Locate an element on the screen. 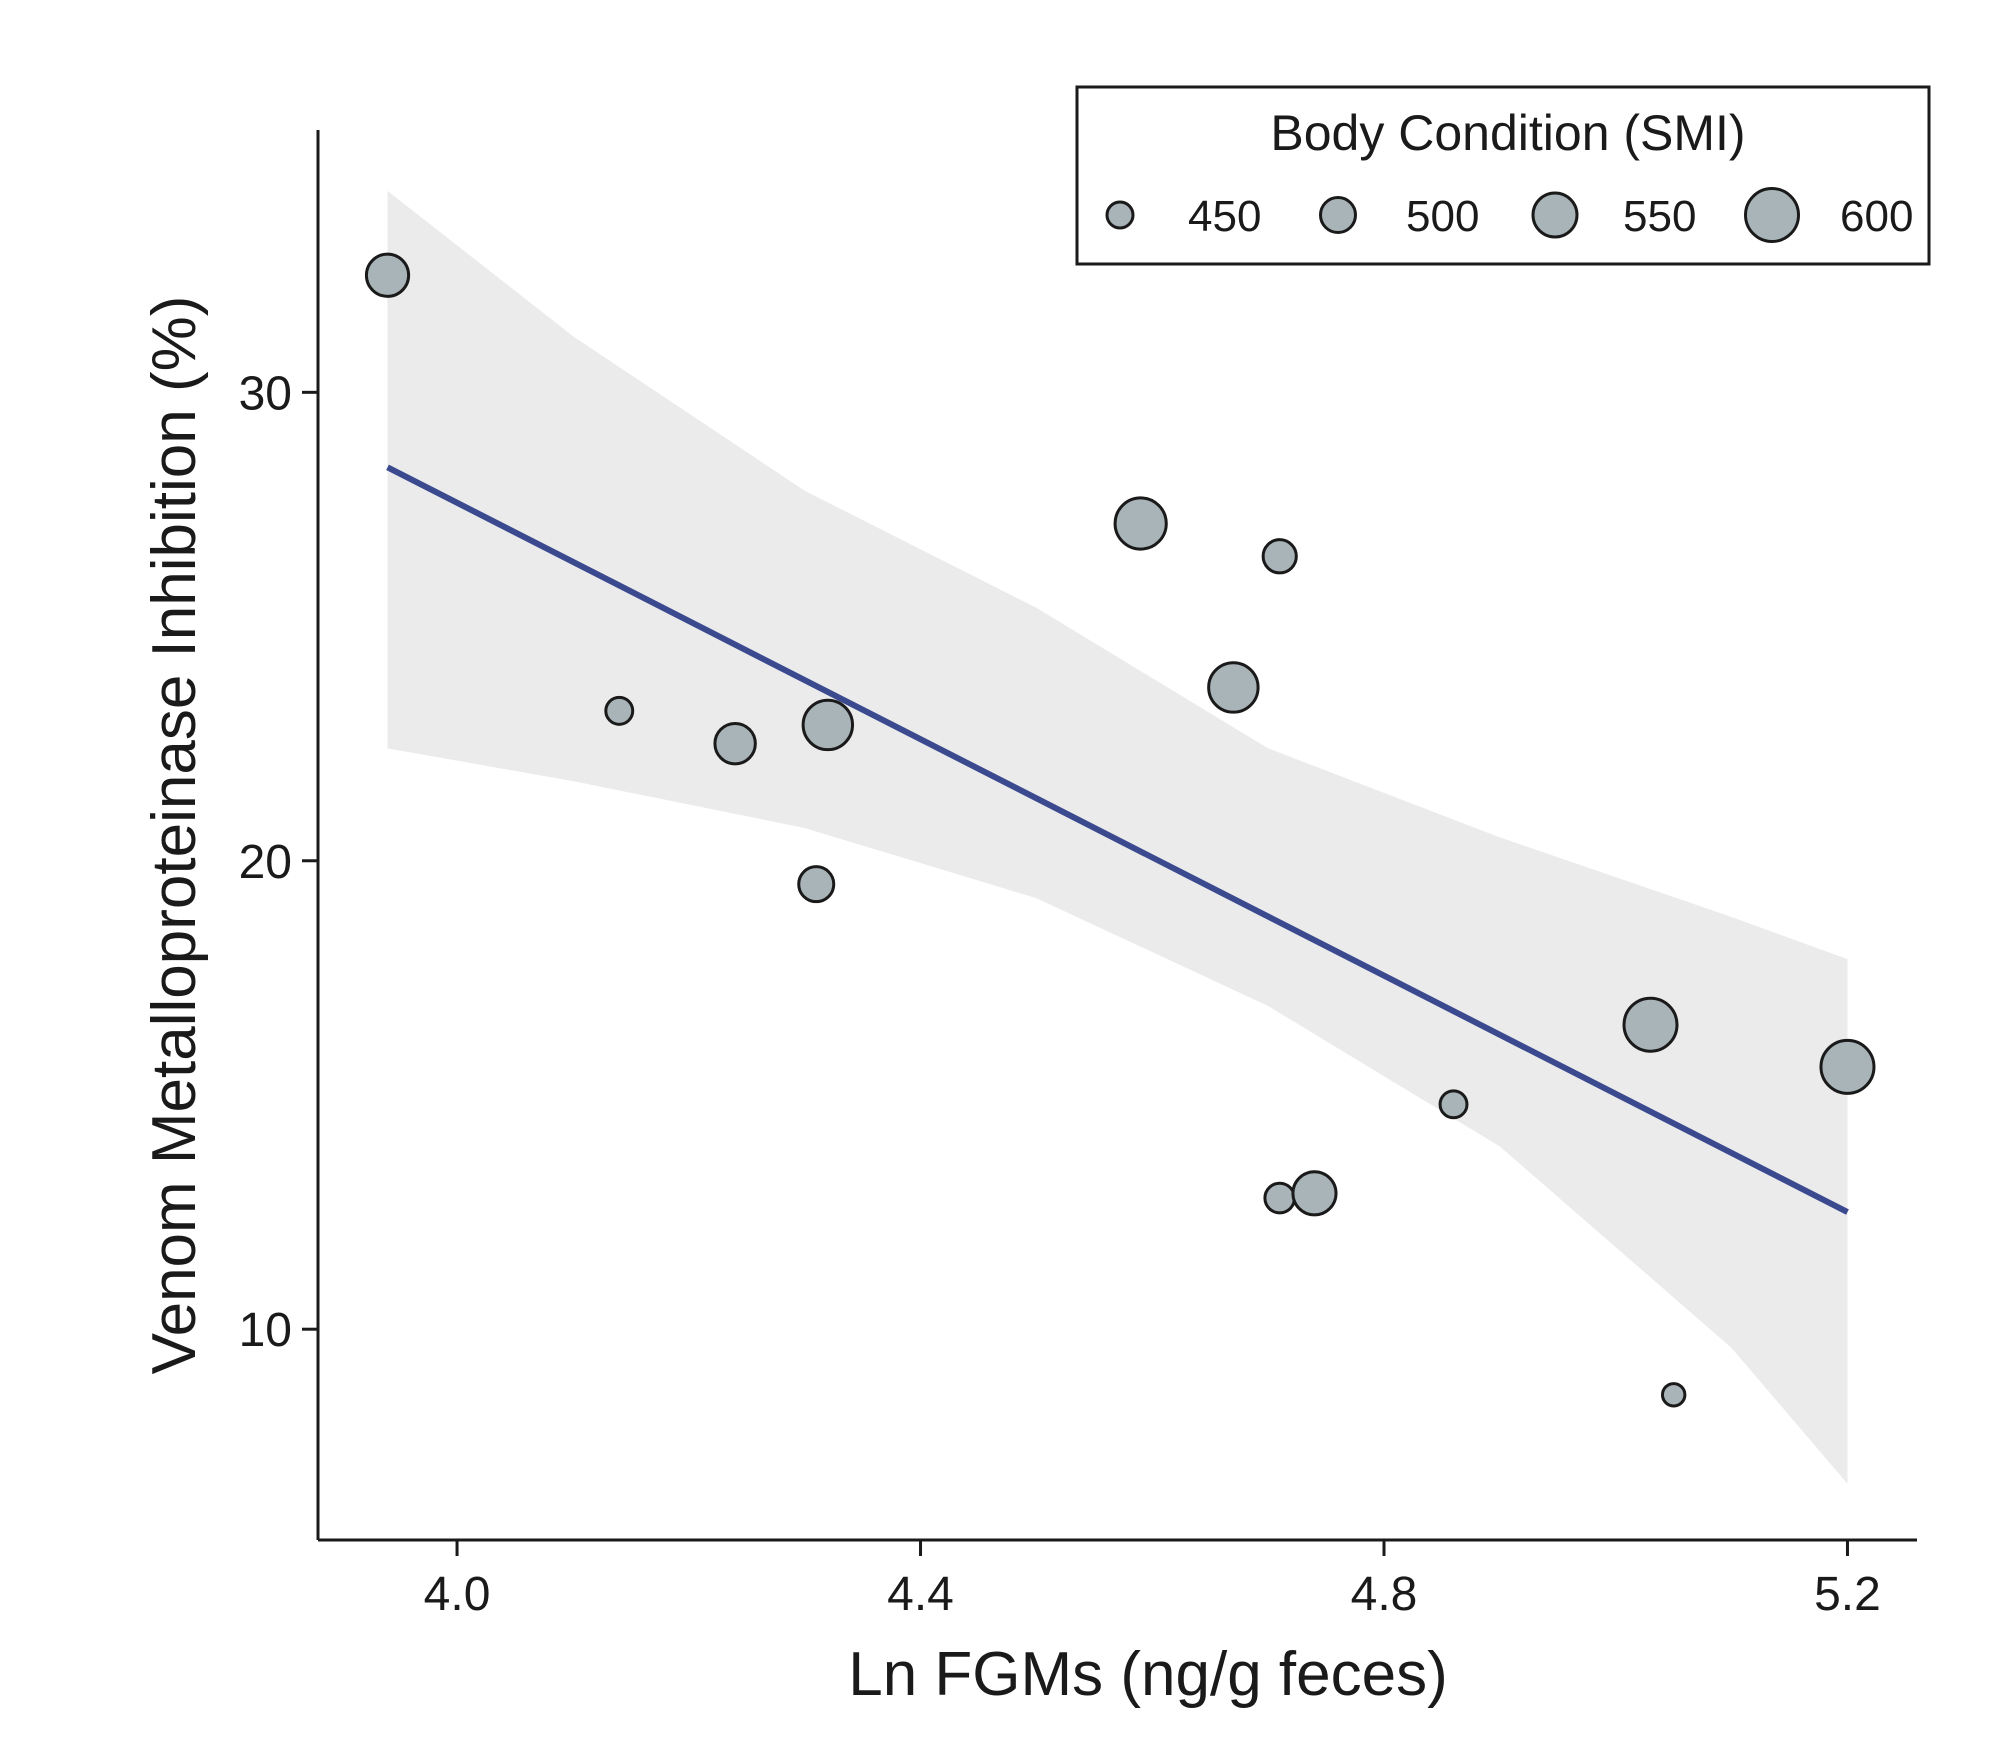 This screenshot has width=1999, height=1749. legend-title: Body Condition (SMI) is located at coordinates (1507, 133).